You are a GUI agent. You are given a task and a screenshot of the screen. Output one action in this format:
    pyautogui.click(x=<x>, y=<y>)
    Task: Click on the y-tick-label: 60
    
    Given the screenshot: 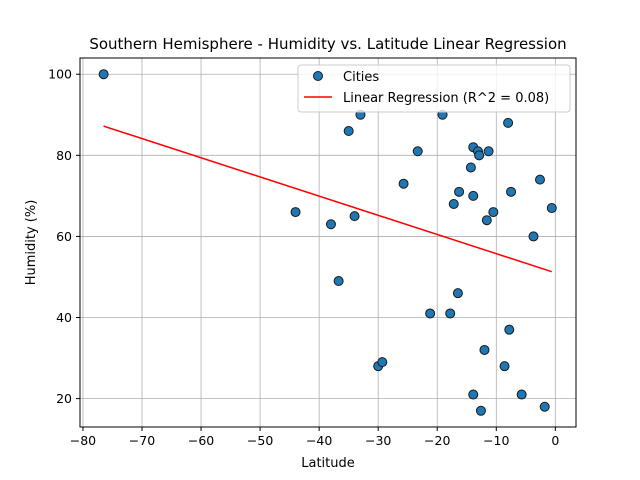 What is the action you would take?
    pyautogui.click(x=64, y=236)
    